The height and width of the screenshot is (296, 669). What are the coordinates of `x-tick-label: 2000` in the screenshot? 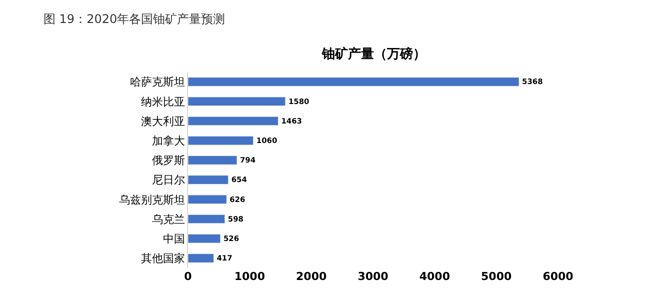 It's located at (311, 276).